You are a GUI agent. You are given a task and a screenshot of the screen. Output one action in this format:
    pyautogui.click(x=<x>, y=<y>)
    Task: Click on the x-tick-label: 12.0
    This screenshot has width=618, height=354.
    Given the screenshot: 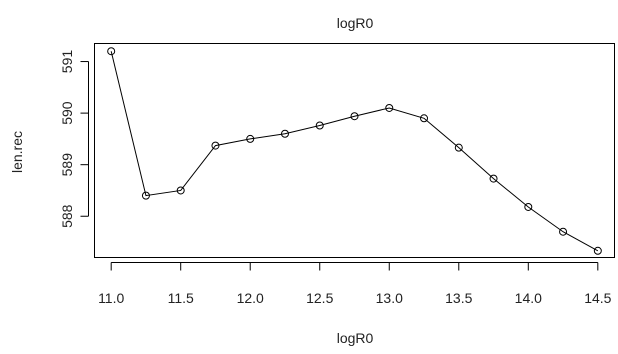 What is the action you would take?
    pyautogui.click(x=250, y=298)
    